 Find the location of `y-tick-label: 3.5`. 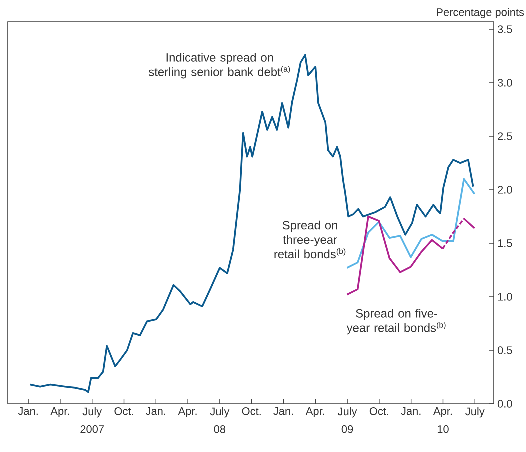

y-tick-label: 3.5 is located at coordinates (505, 30).